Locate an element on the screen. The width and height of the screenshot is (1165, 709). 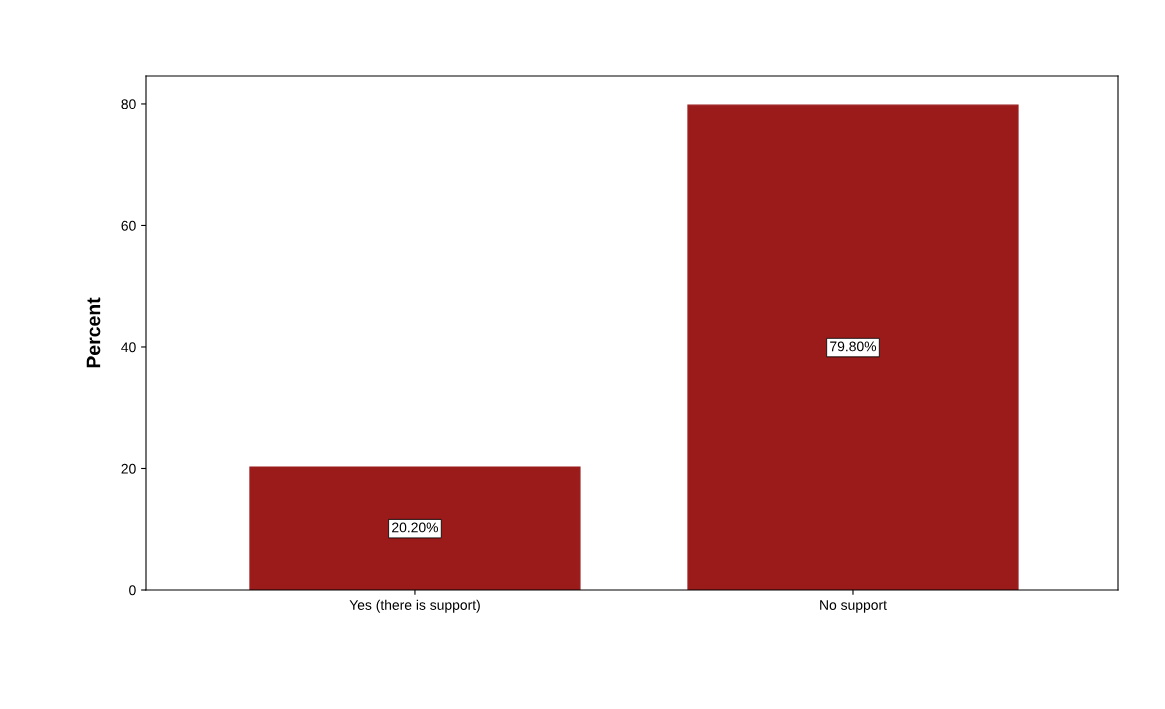
y-tick-label: 40 is located at coordinates (128, 347).